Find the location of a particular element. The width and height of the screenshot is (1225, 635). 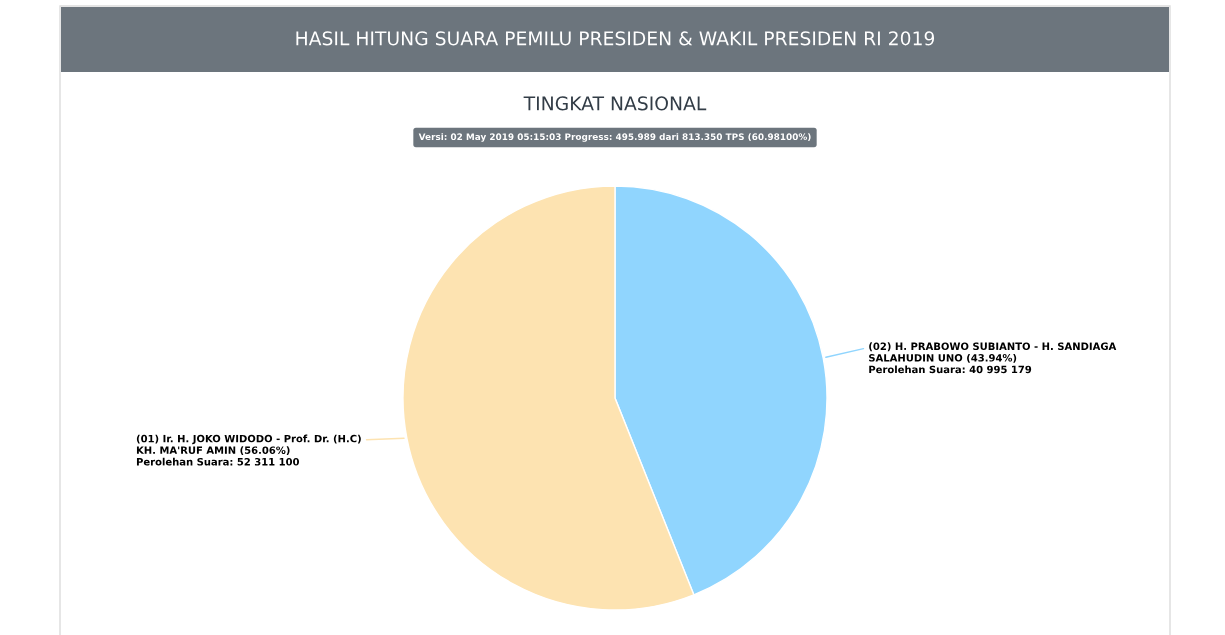

chart-subtitle: TINGKAT NASIONAL is located at coordinates (615, 103).